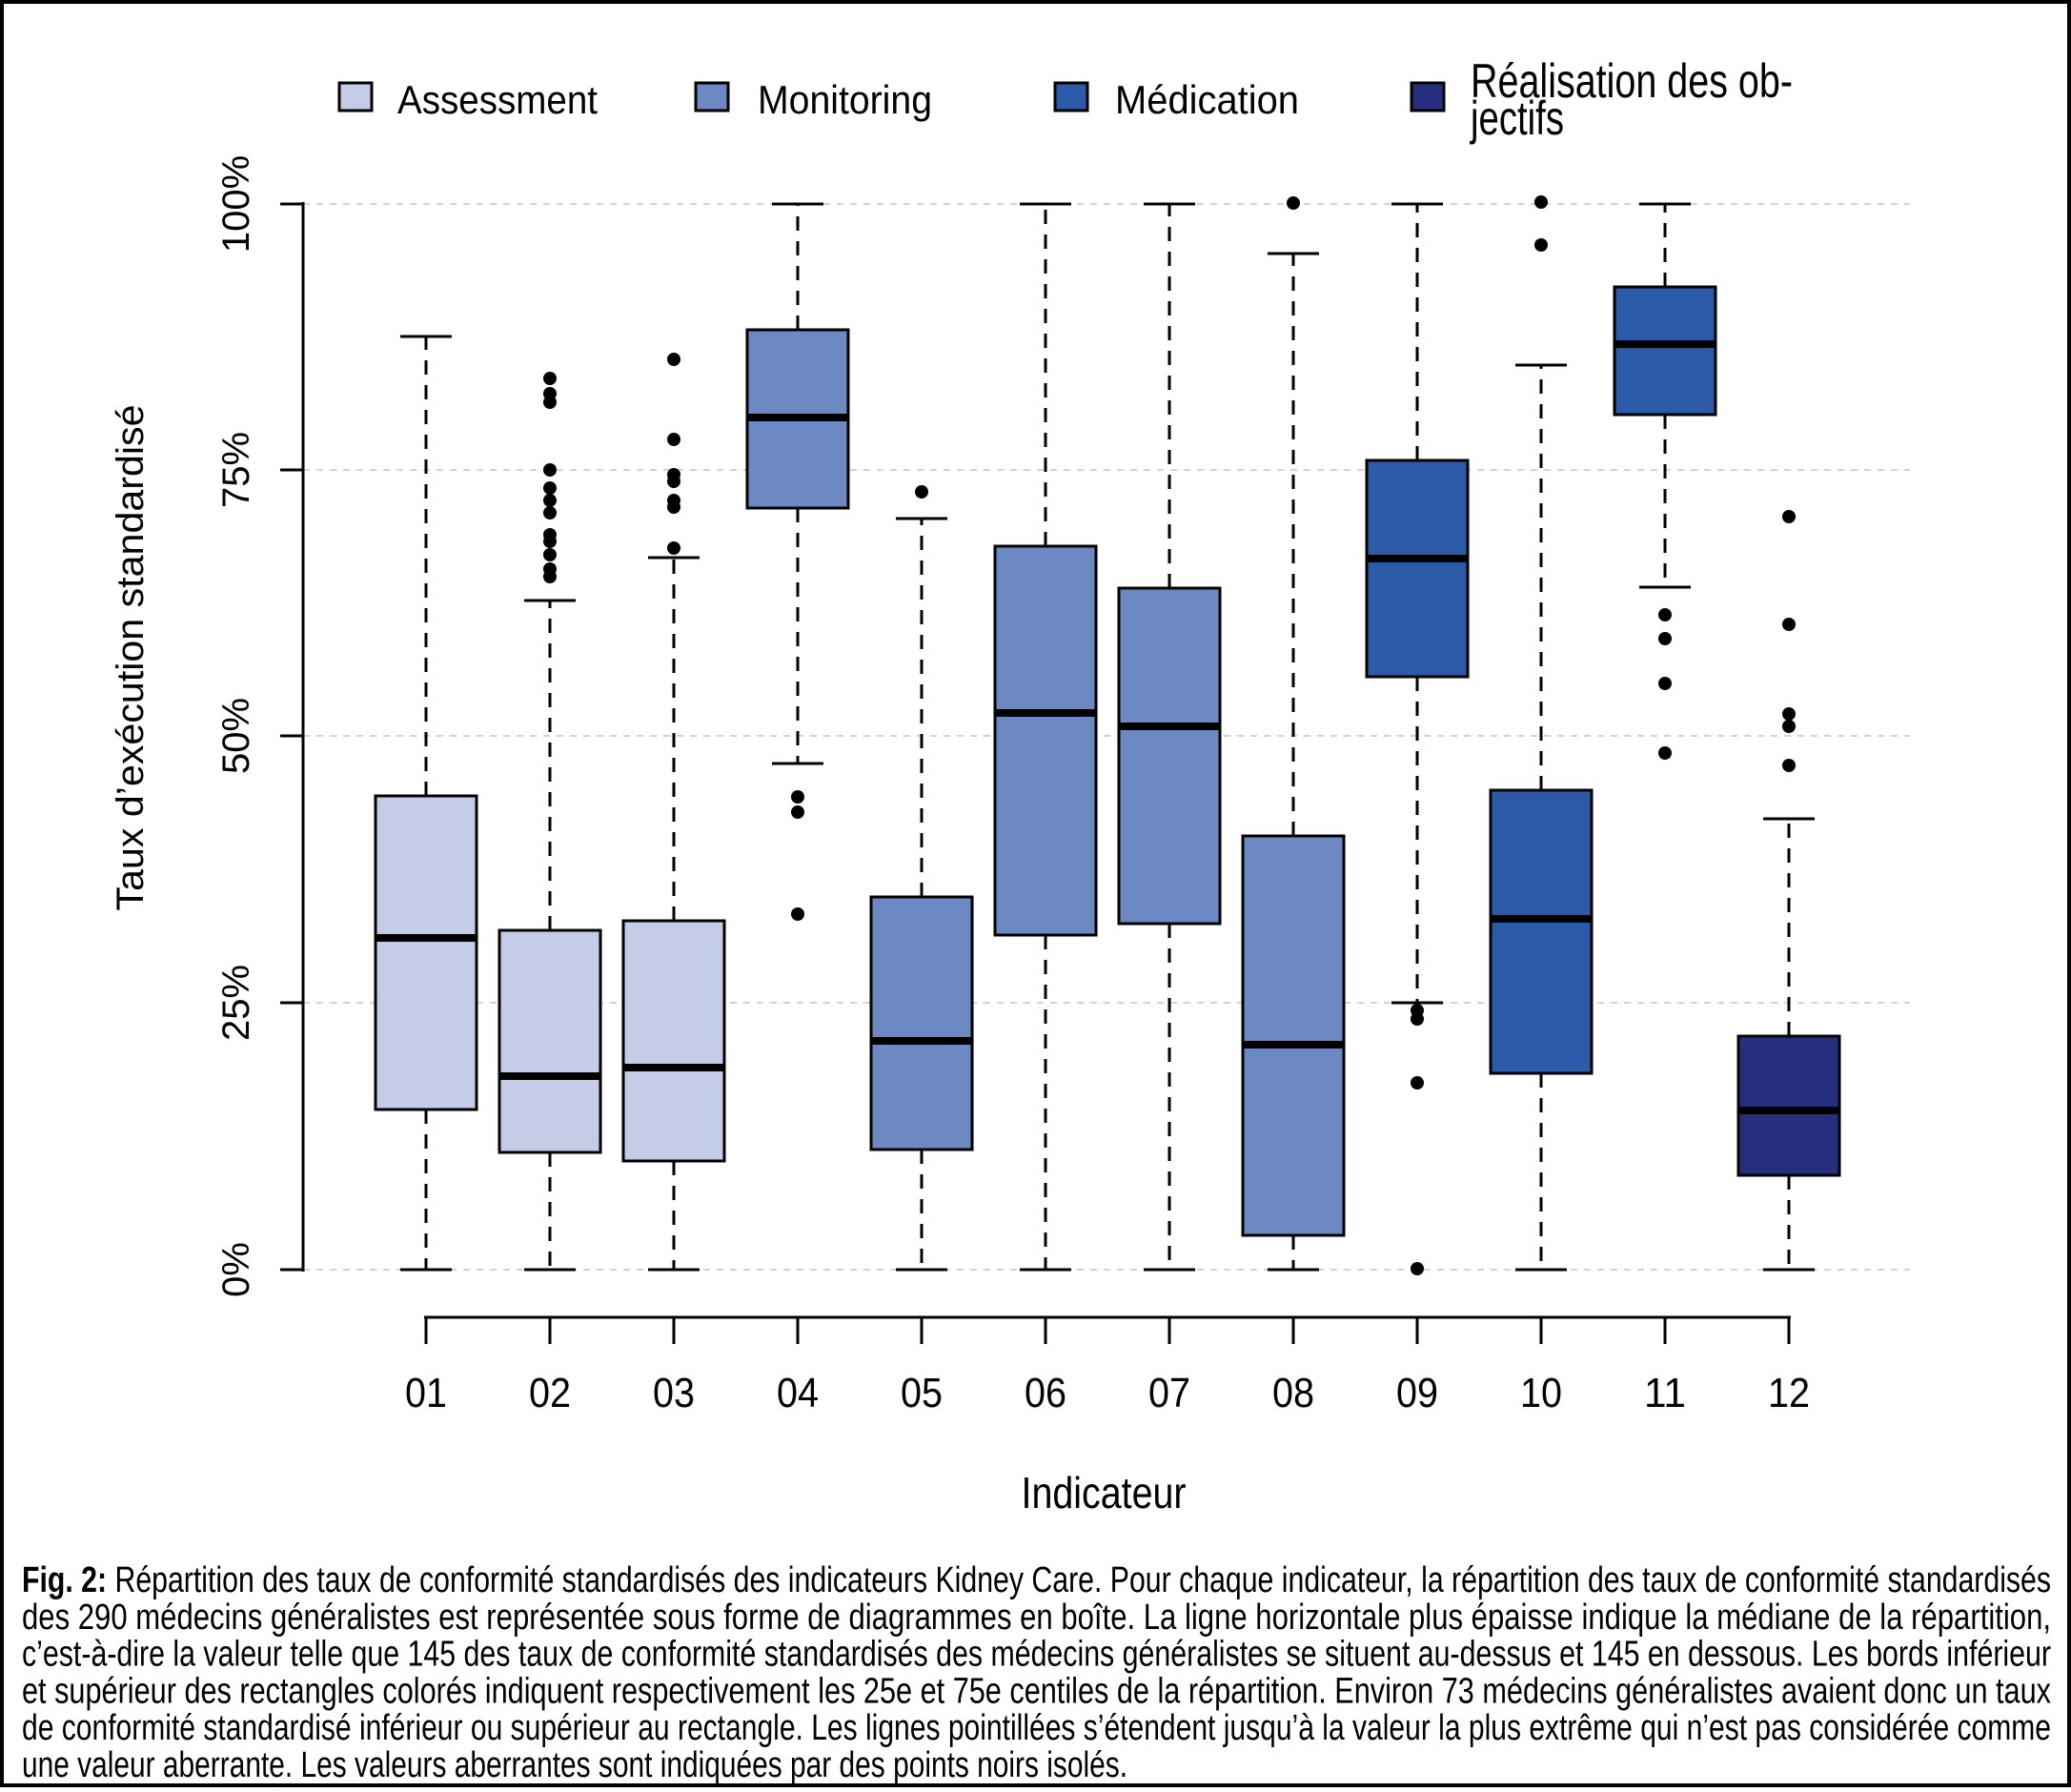 The width and height of the screenshot is (2071, 1792). What do you see at coordinates (1417, 1393) in the screenshot?
I see `svg-text: 09` at bounding box center [1417, 1393].